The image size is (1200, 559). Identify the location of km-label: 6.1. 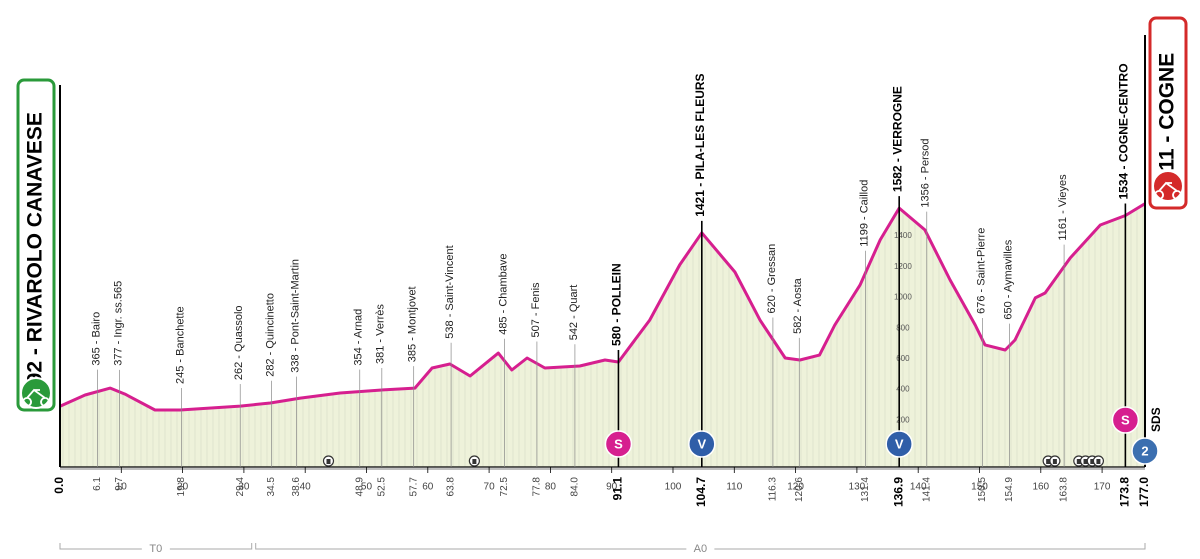
(97, 484).